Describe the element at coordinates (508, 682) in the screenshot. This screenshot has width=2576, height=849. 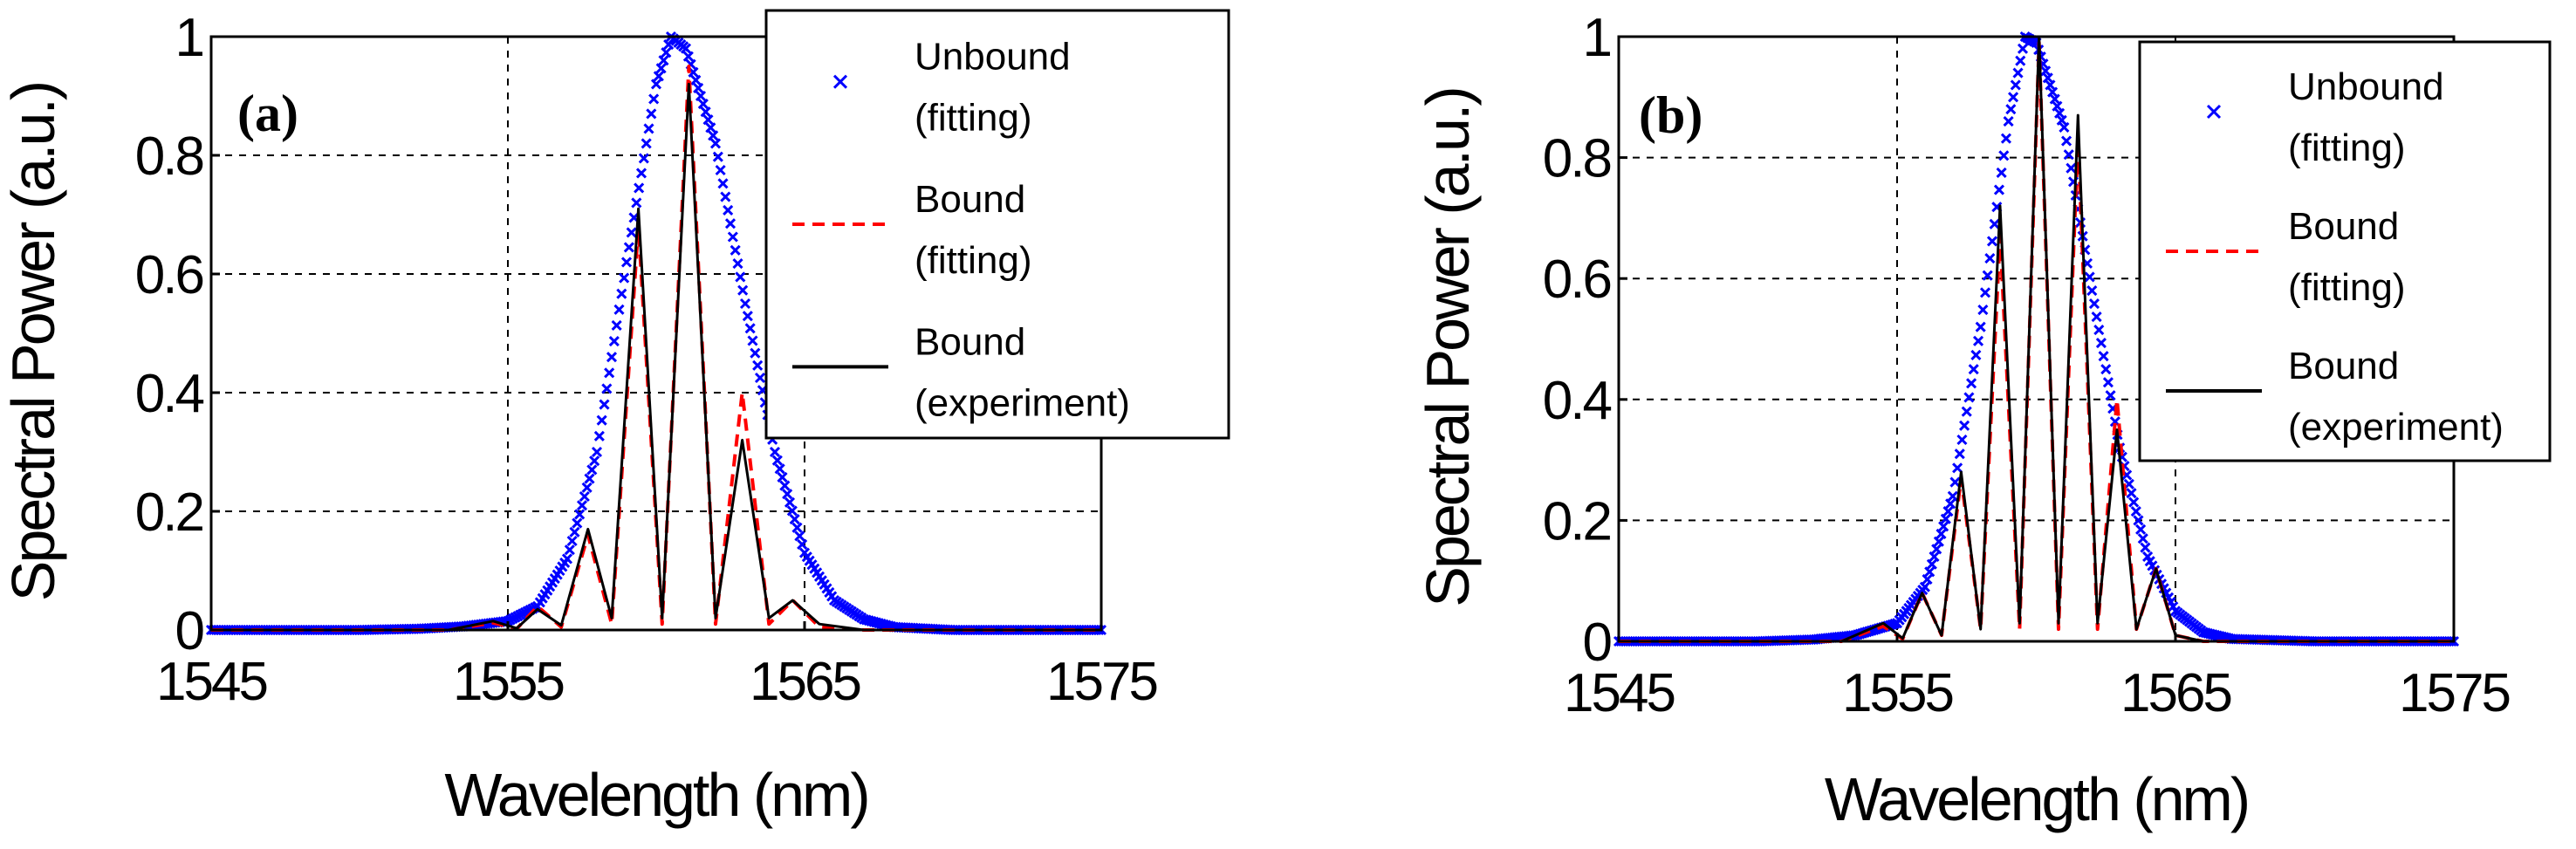
I see `x-tick-label: 1555` at that location.